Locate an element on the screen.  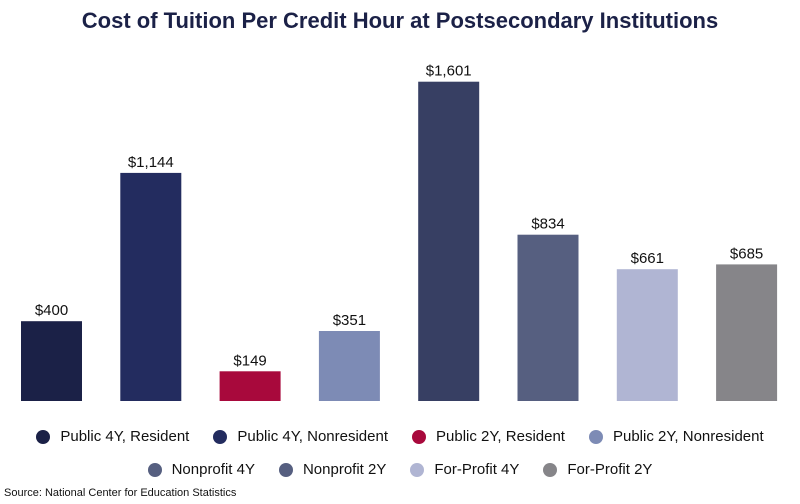
legend-item: Public 4Y, Resident is located at coordinates (112, 436).